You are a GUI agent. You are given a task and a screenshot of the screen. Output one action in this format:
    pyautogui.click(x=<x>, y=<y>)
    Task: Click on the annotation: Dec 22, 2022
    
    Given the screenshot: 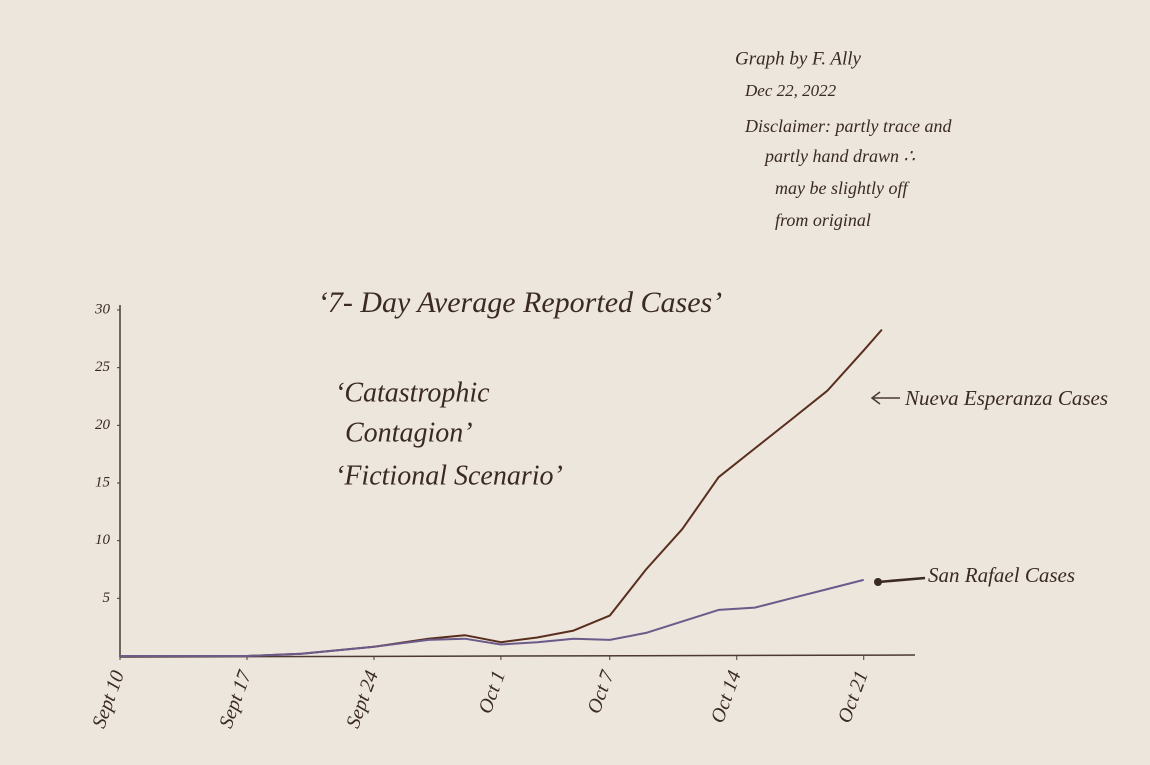 What is the action you would take?
    pyautogui.click(x=790, y=90)
    